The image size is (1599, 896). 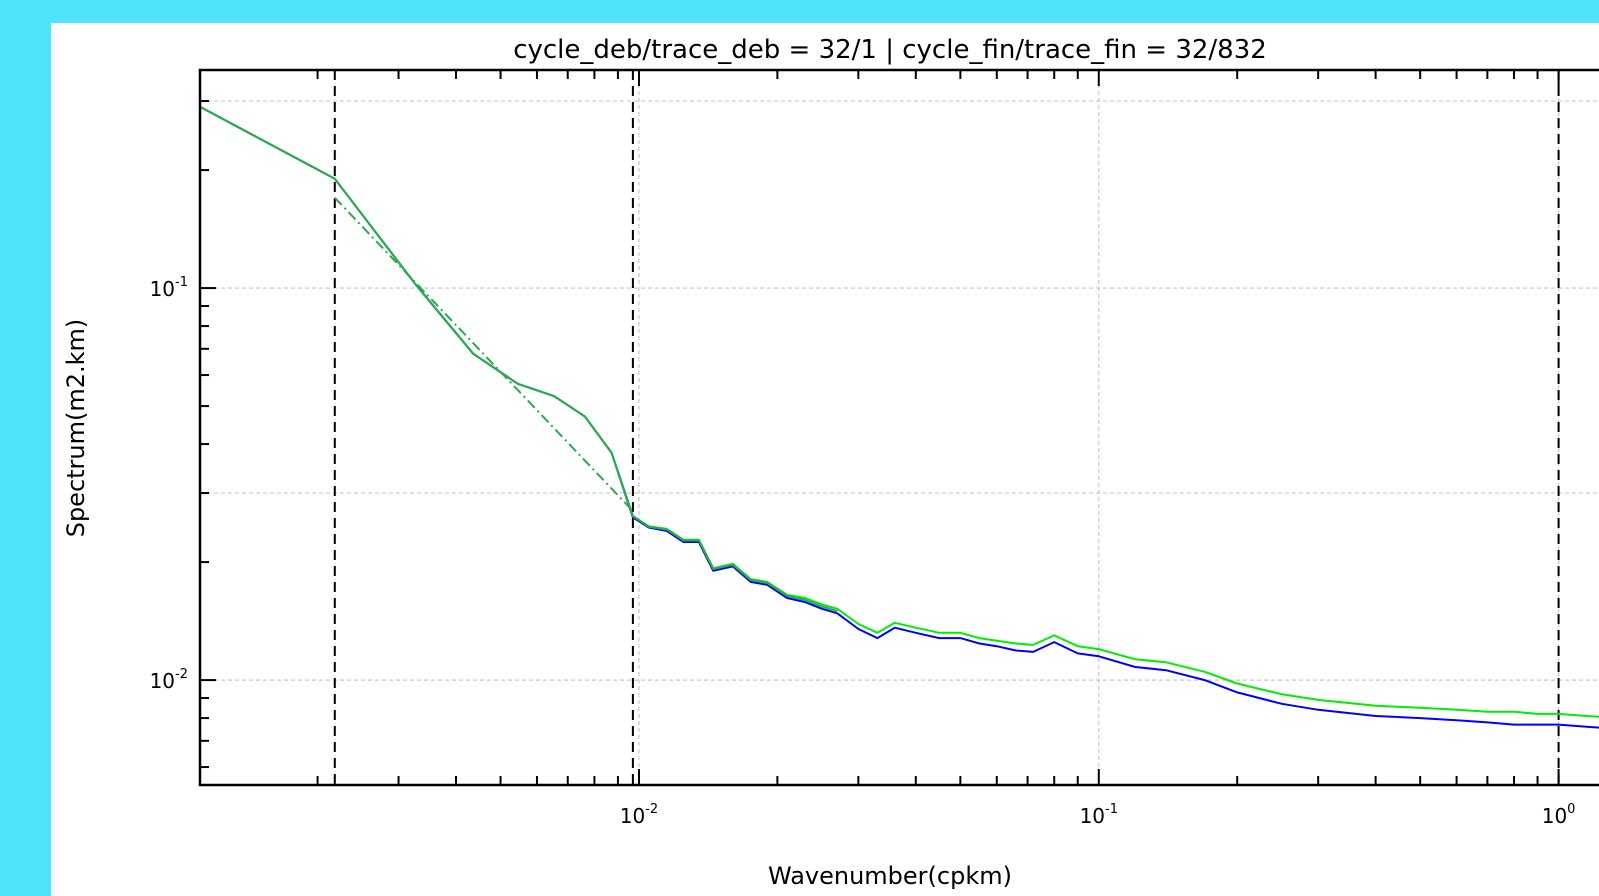 I want to click on x-tick-label: 10⁻¹, so click(x=1099, y=815).